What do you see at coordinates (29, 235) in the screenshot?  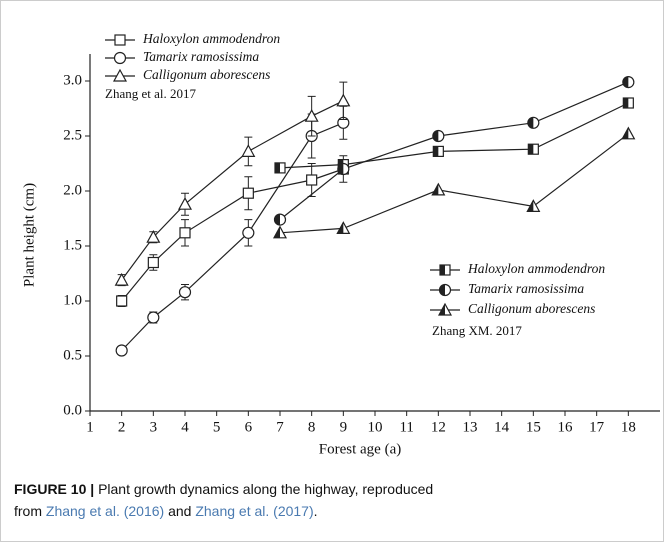 I see `y-axis-label: Plant height (cm)` at bounding box center [29, 235].